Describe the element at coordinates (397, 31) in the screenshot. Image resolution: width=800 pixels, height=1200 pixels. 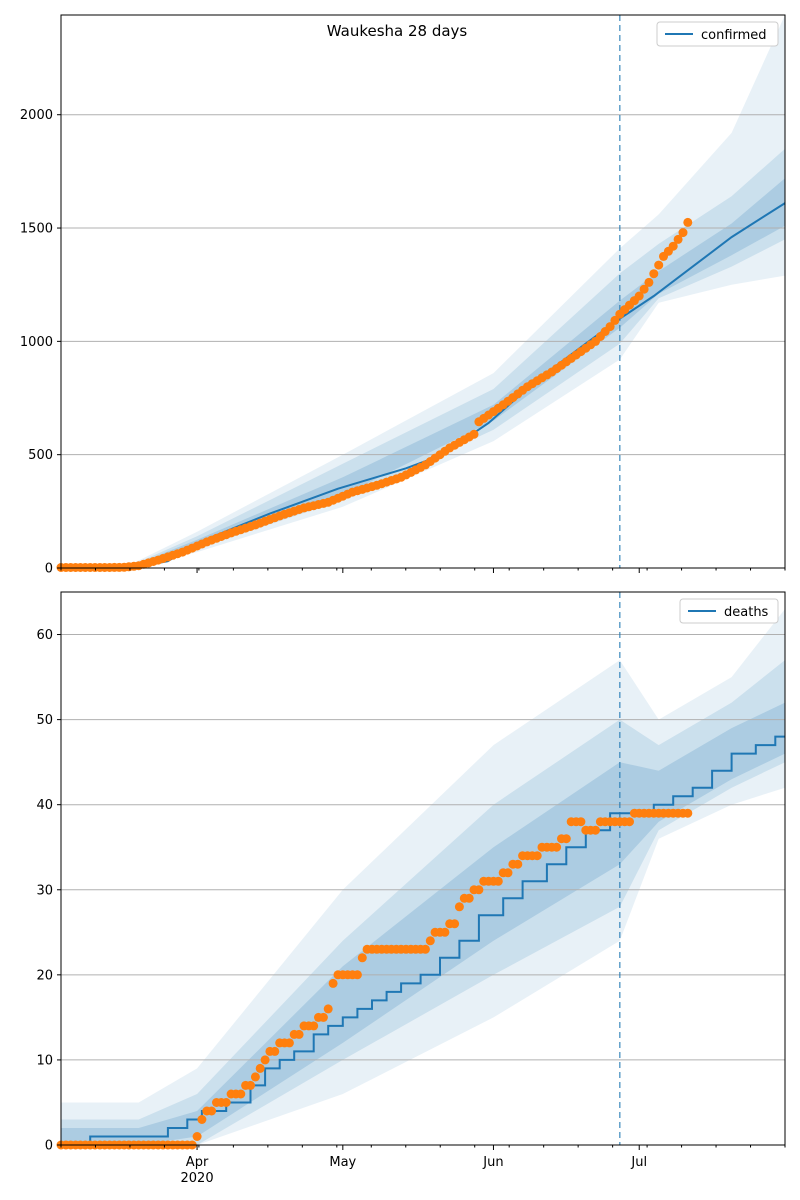
I see `chart-title: Waukesha 28 days` at that location.